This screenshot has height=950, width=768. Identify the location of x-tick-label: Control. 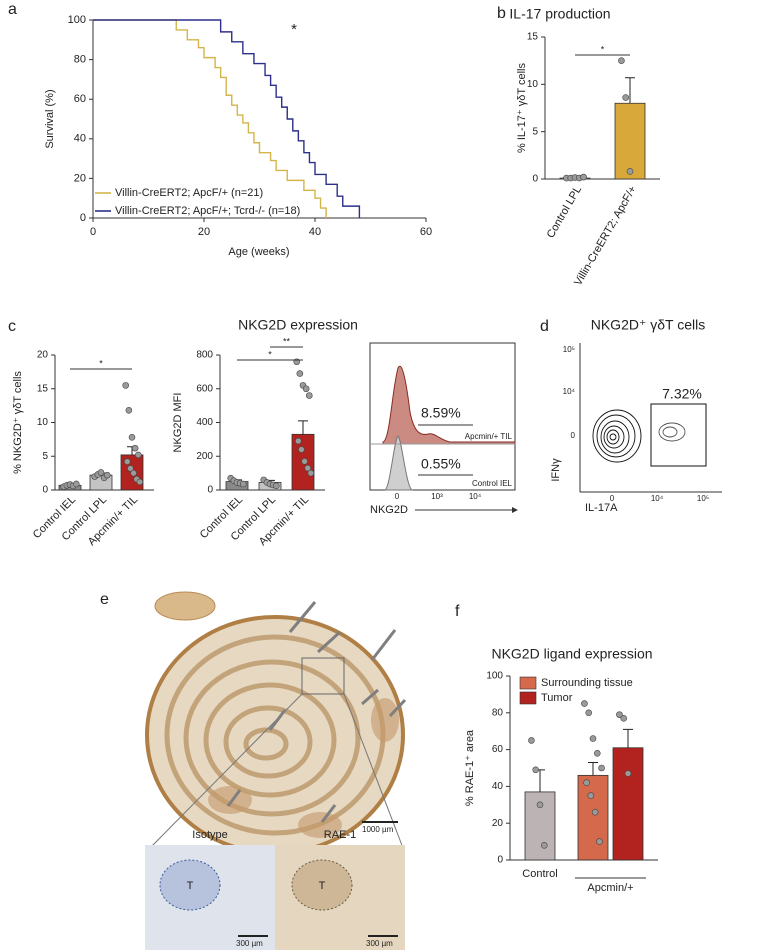
(539, 874).